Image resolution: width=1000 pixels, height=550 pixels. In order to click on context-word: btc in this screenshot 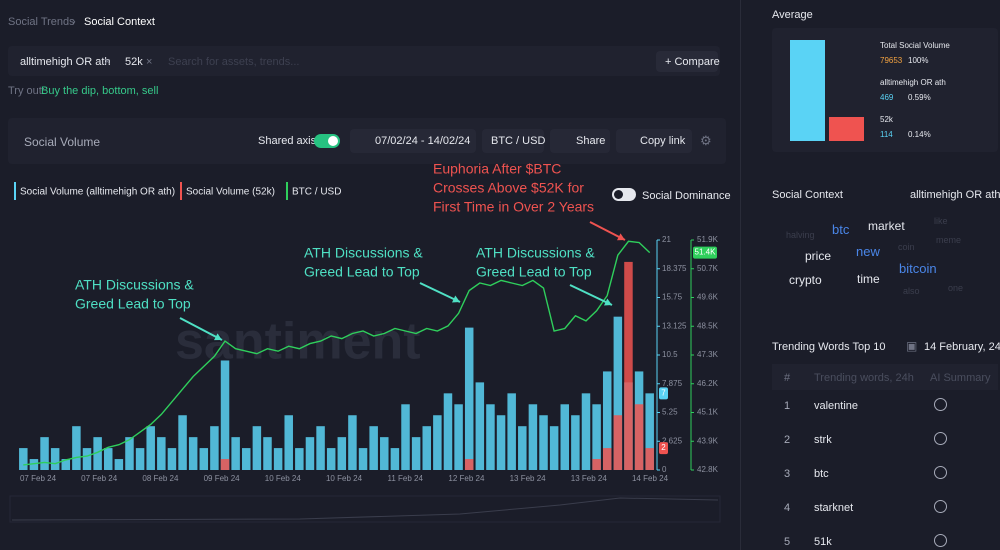, I will do `click(841, 229)`.